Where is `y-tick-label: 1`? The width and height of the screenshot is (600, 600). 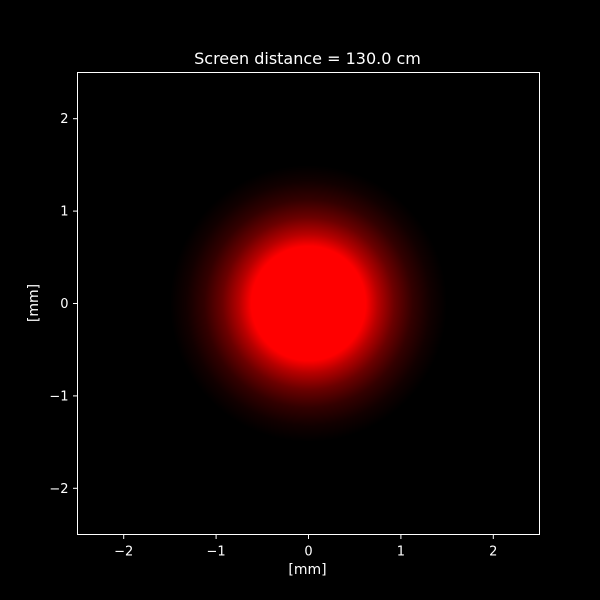
y-tick-label: 1 is located at coordinates (64, 212).